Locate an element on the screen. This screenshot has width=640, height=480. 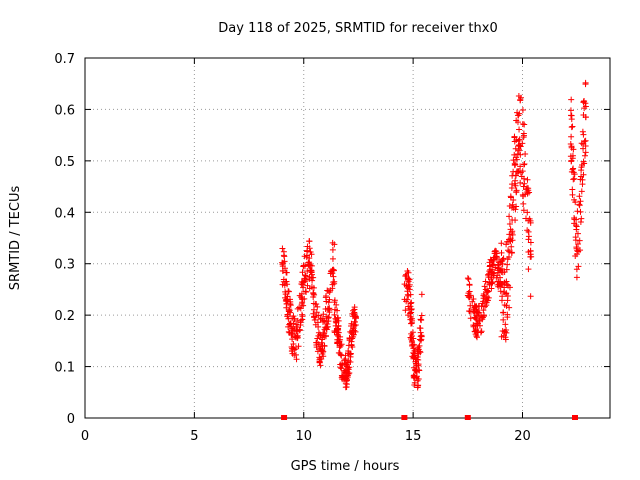
y-tick-label: 0.6 is located at coordinates (64, 110).